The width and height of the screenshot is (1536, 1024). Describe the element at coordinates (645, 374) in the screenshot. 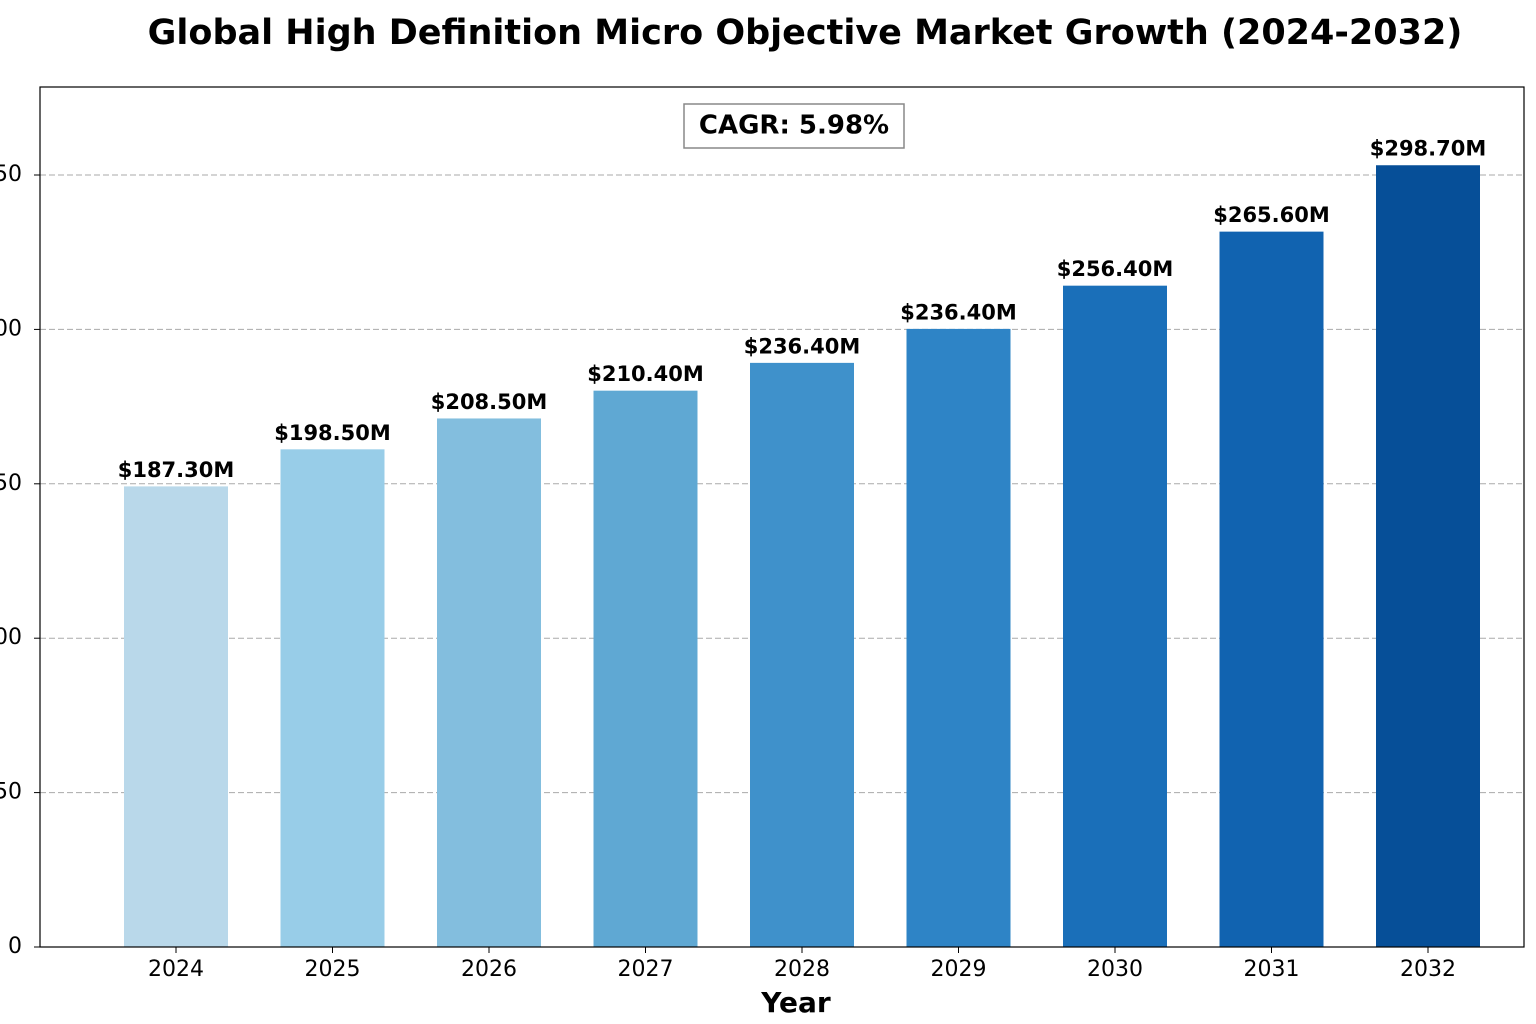

I see `bar-annotation: $210.40M` at that location.